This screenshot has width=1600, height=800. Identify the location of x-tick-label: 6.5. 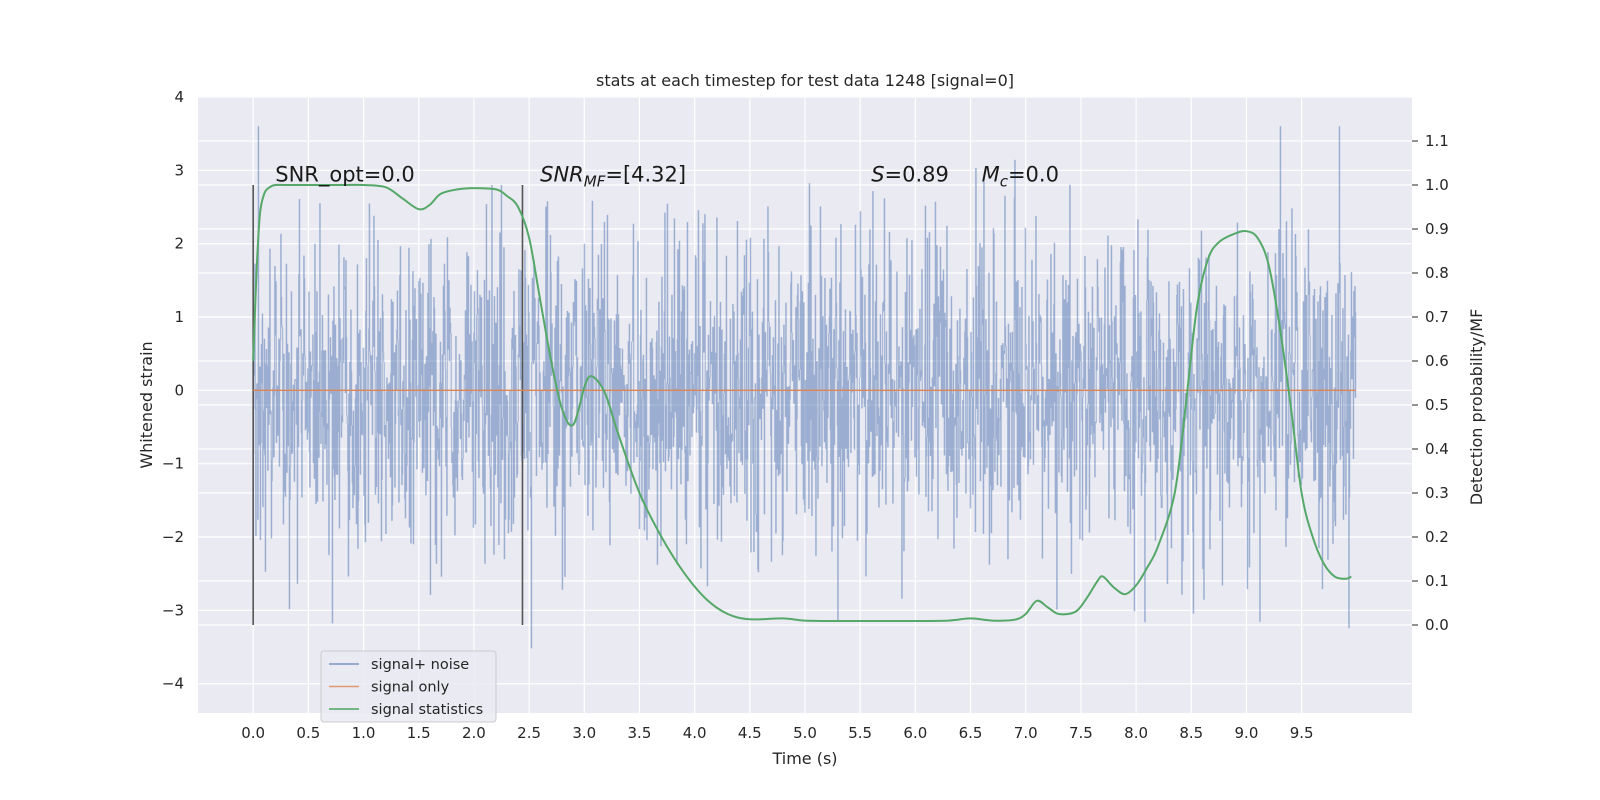
(971, 733).